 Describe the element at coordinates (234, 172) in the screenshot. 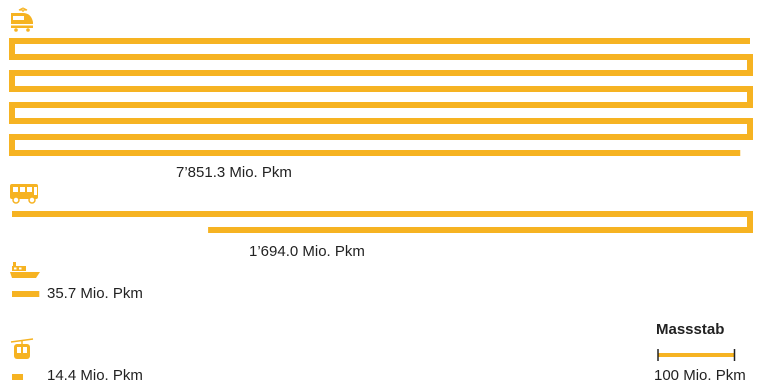

I see `data-label-train: 7’851.3 Mio. Pkm` at that location.